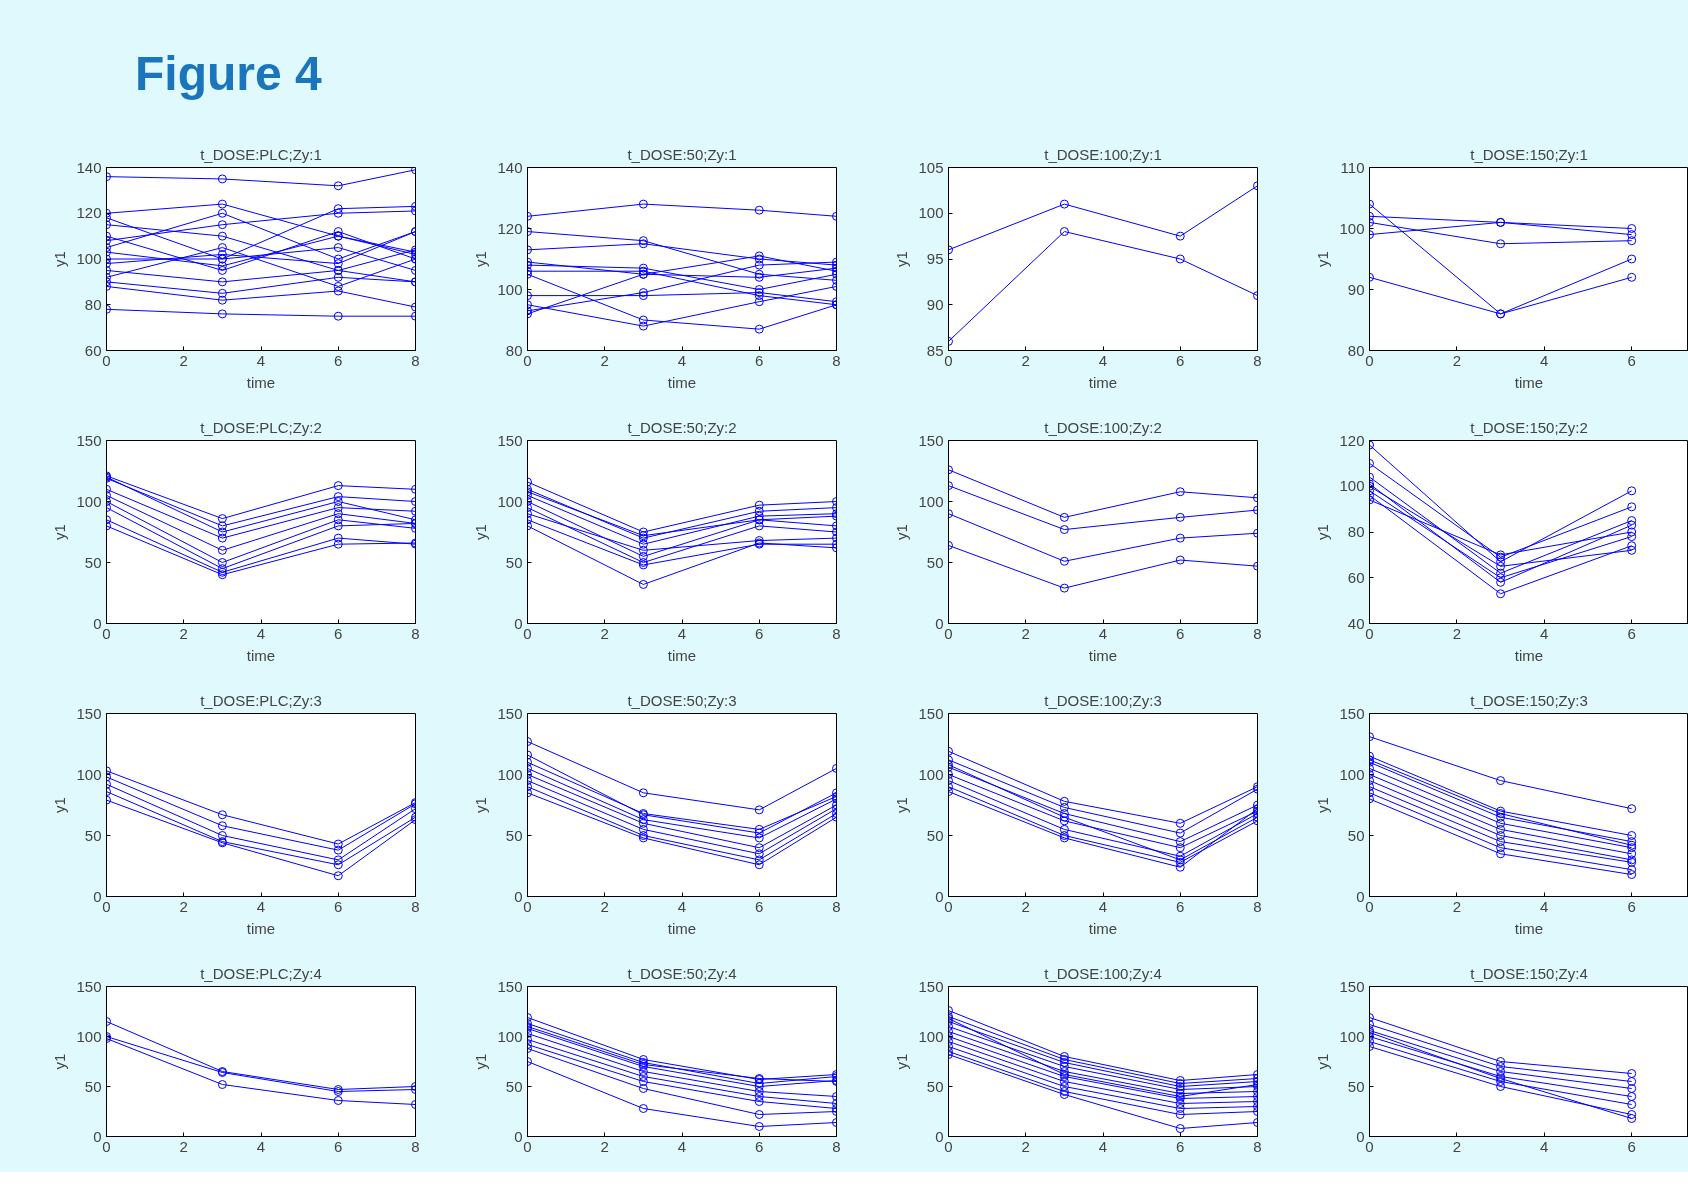 The image size is (1688, 1198). I want to click on y-tick-label: 120, so click(89, 213).